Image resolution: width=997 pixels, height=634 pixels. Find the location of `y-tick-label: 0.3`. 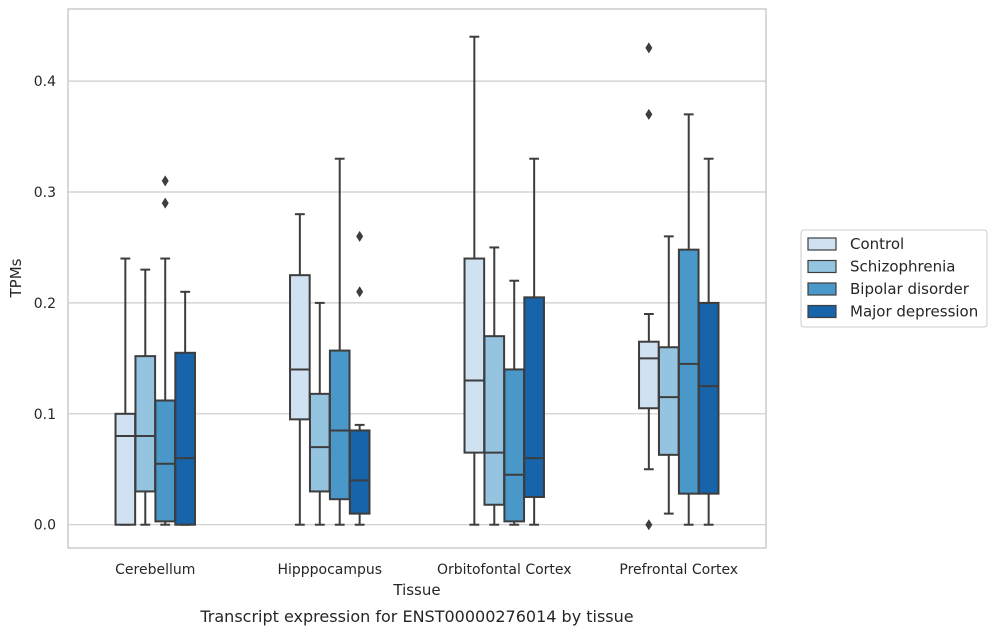

y-tick-label: 0.3 is located at coordinates (45, 193).